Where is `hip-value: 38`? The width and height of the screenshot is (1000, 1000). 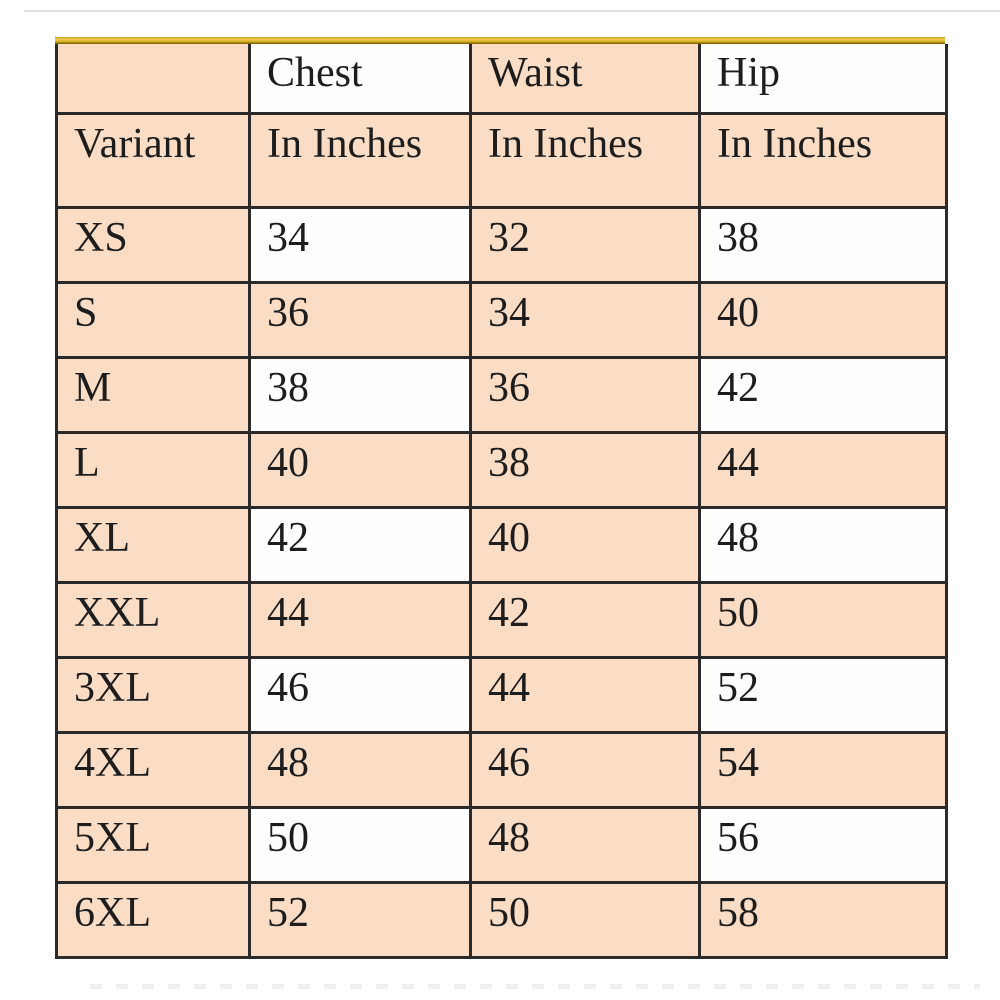 hip-value: 38 is located at coordinates (823, 244).